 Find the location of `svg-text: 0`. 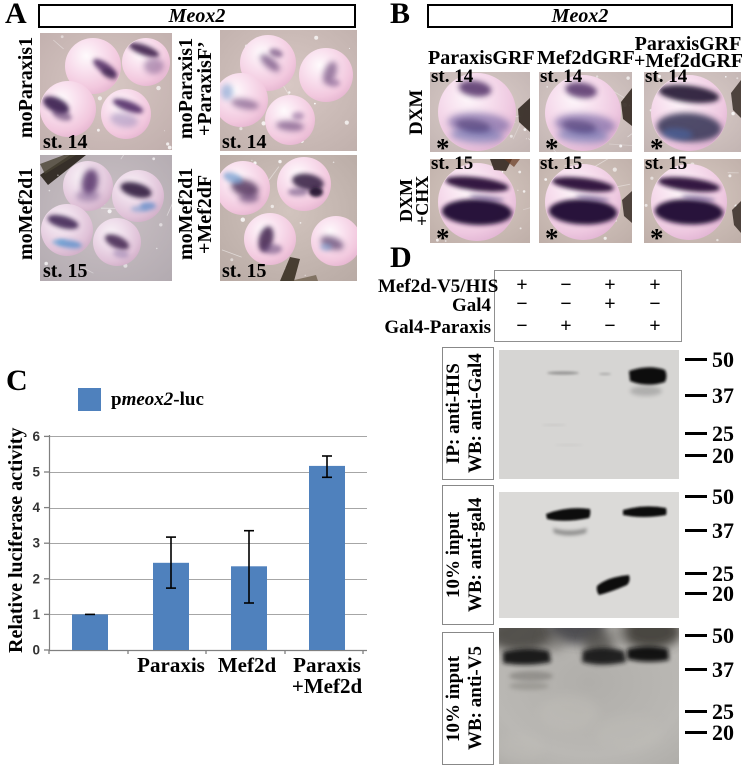

svg-text: 0 is located at coordinates (36, 650).